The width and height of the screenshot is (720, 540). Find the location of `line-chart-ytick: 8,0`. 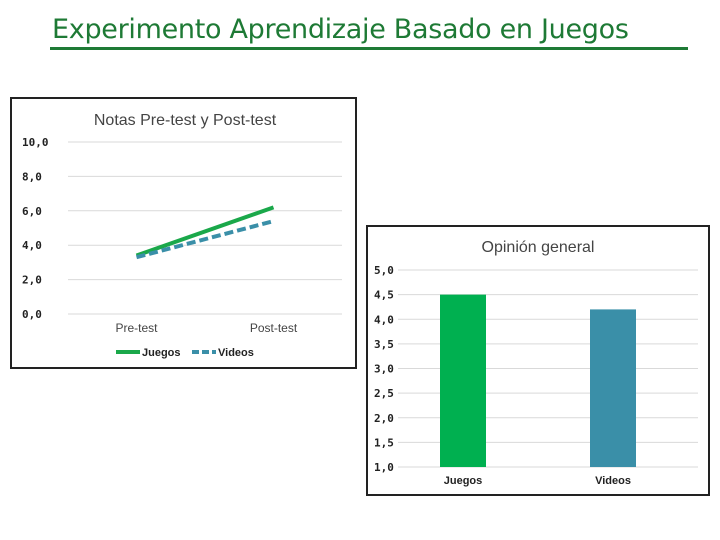

line-chart-ytick: 8,0 is located at coordinates (32, 176).